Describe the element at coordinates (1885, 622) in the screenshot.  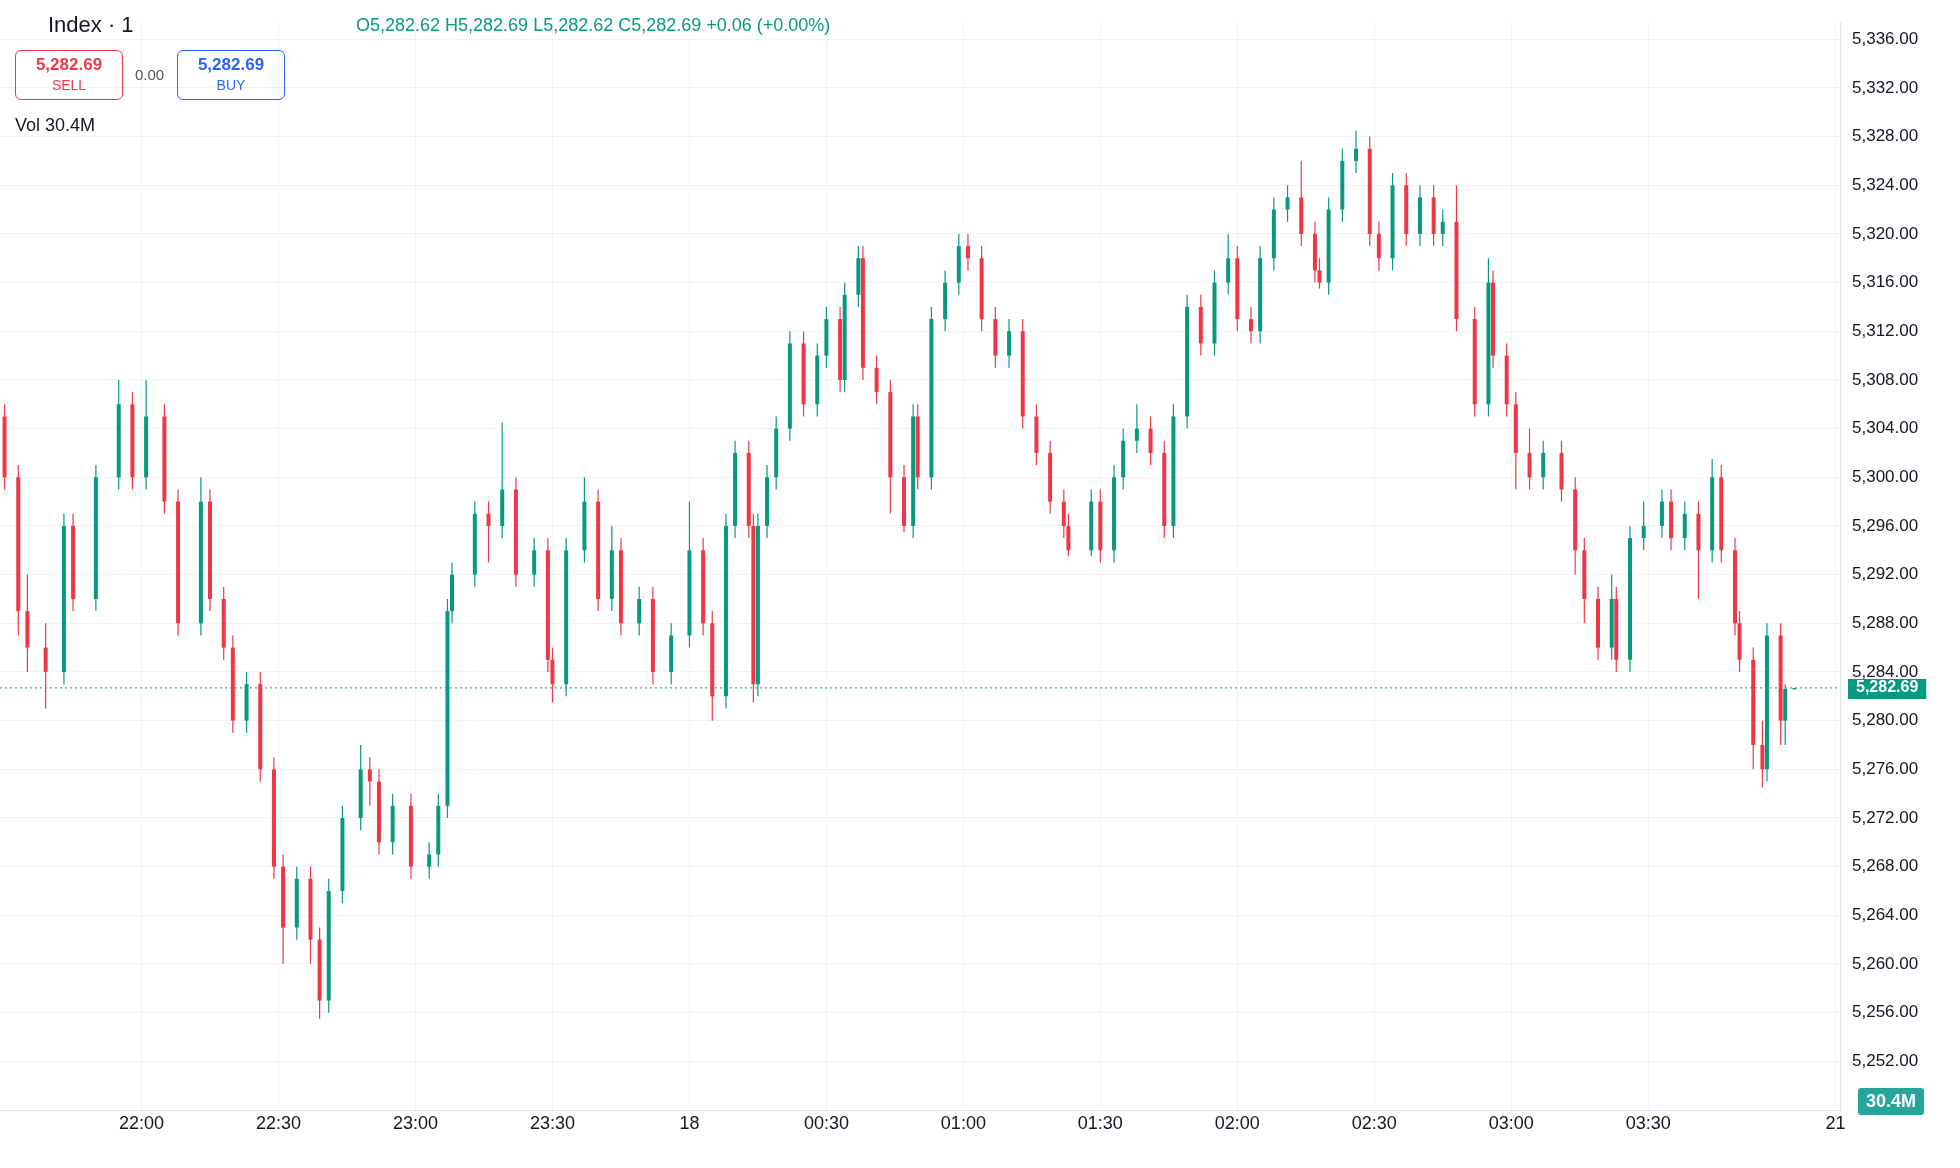
I see `y-tick-label: 5,288.00` at that location.